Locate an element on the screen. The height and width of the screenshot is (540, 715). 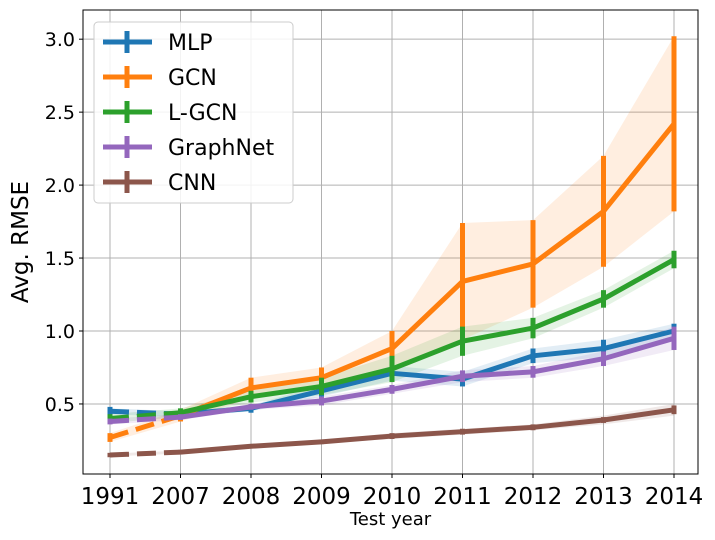
series-line-dashed-cnn is located at coordinates (145, 453).